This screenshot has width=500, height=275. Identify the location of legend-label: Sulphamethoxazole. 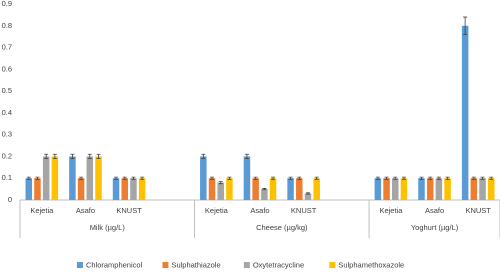
(371, 264).